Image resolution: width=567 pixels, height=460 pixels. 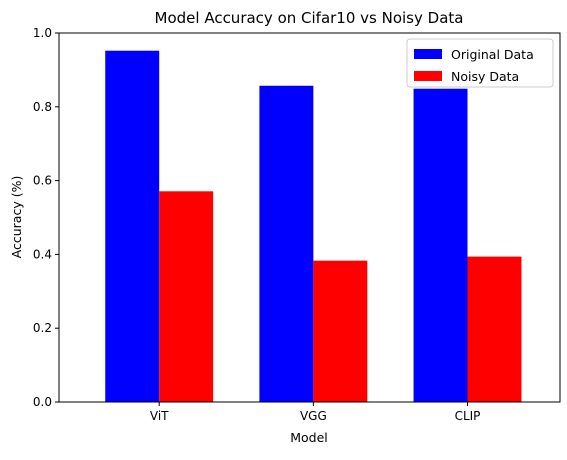 I want to click on x-tick-label: VGG, so click(x=313, y=416).